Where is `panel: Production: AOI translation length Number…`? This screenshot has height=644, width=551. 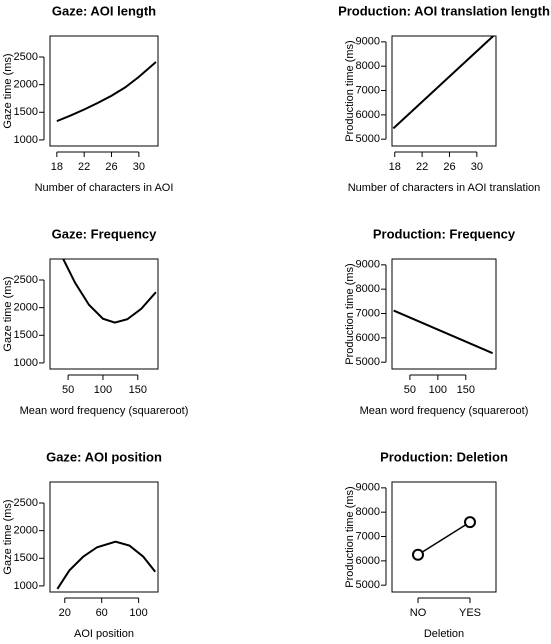 panel: Production: AOI translation length Number… is located at coordinates (444, 98).